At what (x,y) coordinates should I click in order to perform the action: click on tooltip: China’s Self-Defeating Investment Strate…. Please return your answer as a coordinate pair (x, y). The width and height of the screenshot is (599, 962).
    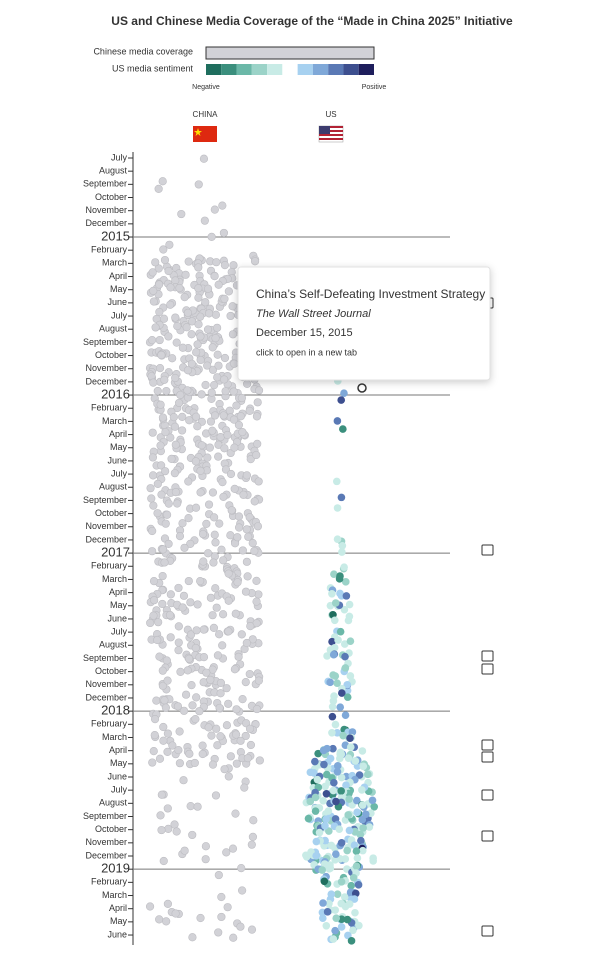
    Looking at the image, I should click on (364, 323).